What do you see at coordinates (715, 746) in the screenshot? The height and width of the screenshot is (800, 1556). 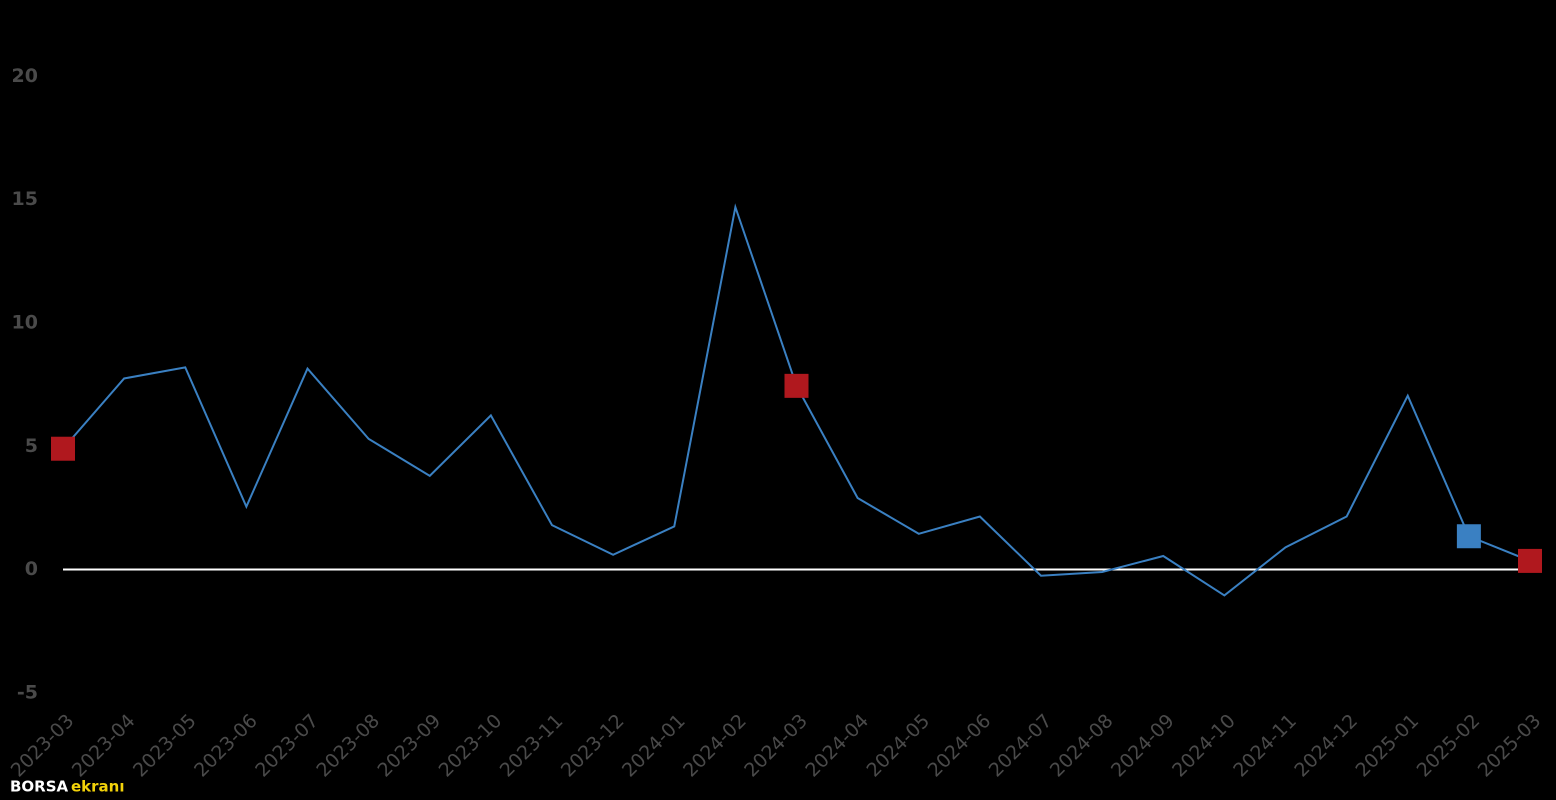 I see `x-tick-label: 2024-02` at bounding box center [715, 746].